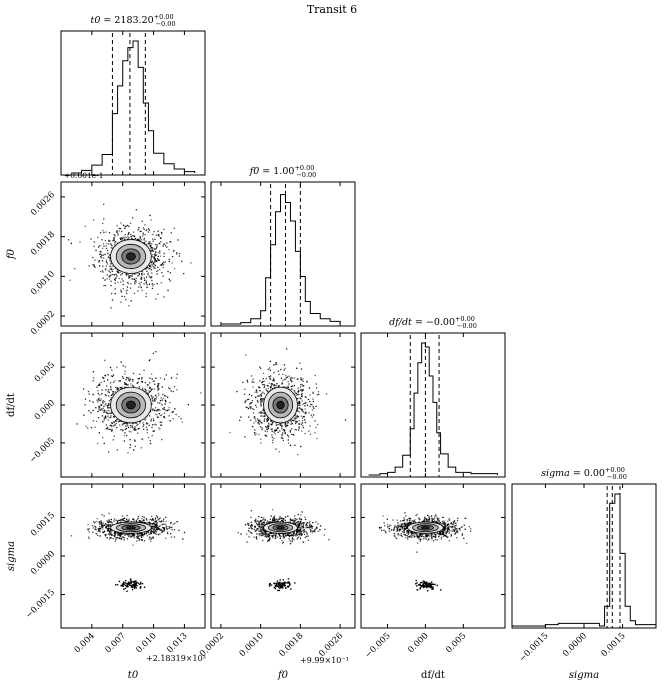 The image size is (664, 688). What do you see at coordinates (467, 326) in the screenshot?
I see `hist-title-sub: −0.00` at bounding box center [467, 326].